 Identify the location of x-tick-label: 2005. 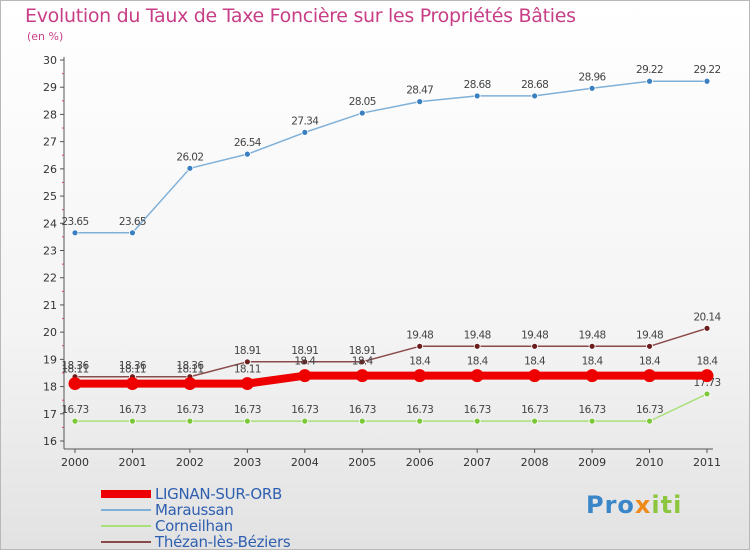
(362, 462).